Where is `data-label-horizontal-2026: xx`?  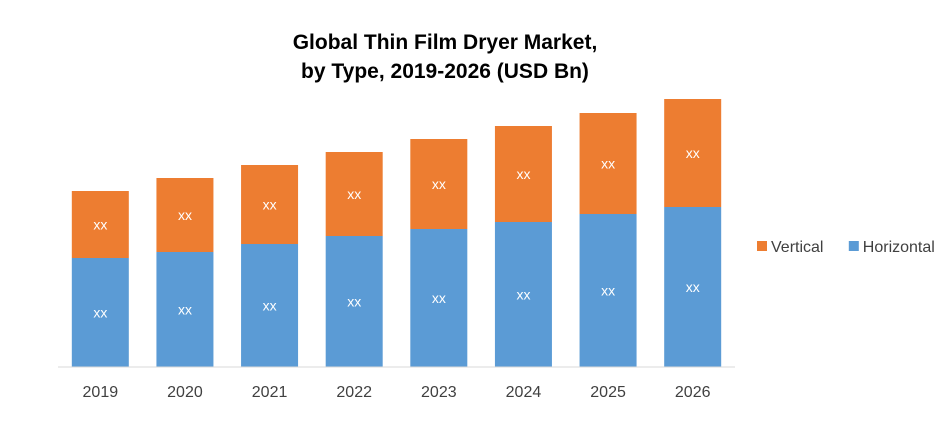 data-label-horizontal-2026: xx is located at coordinates (693, 287).